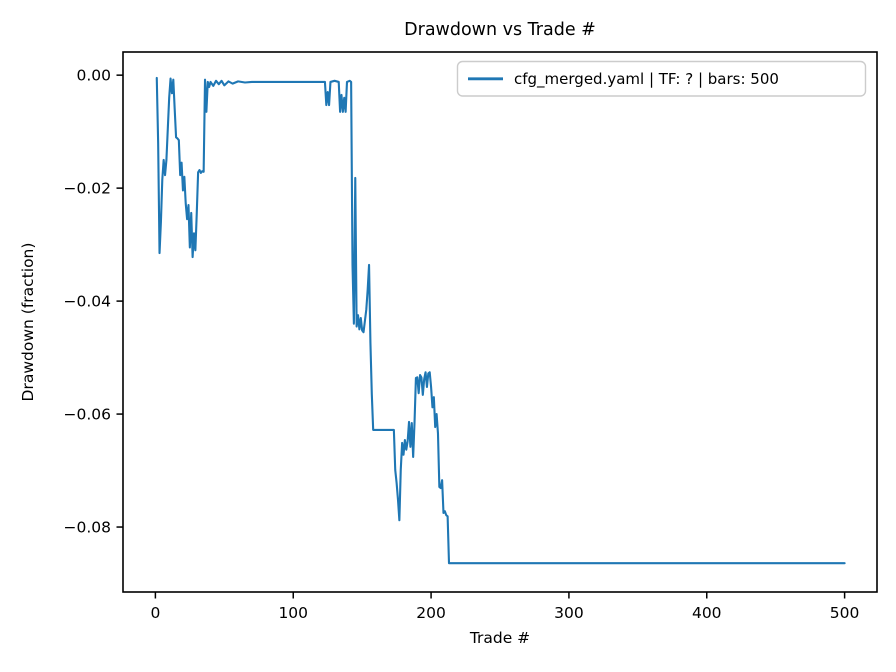 The image size is (896, 672). I want to click on x-tick-label: 400, so click(707, 613).